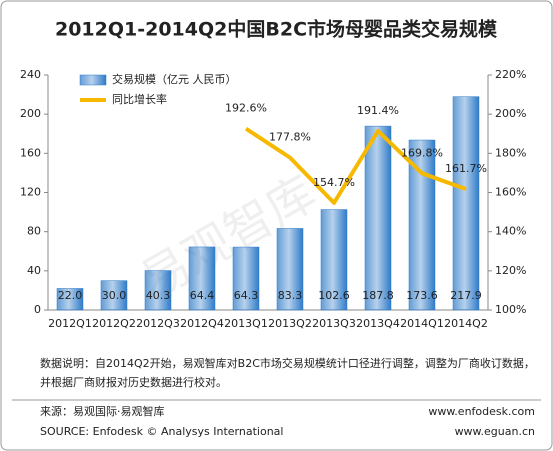  What do you see at coordinates (30, 152) in the screenshot?
I see `y-tick-label: 160` at bounding box center [30, 152].